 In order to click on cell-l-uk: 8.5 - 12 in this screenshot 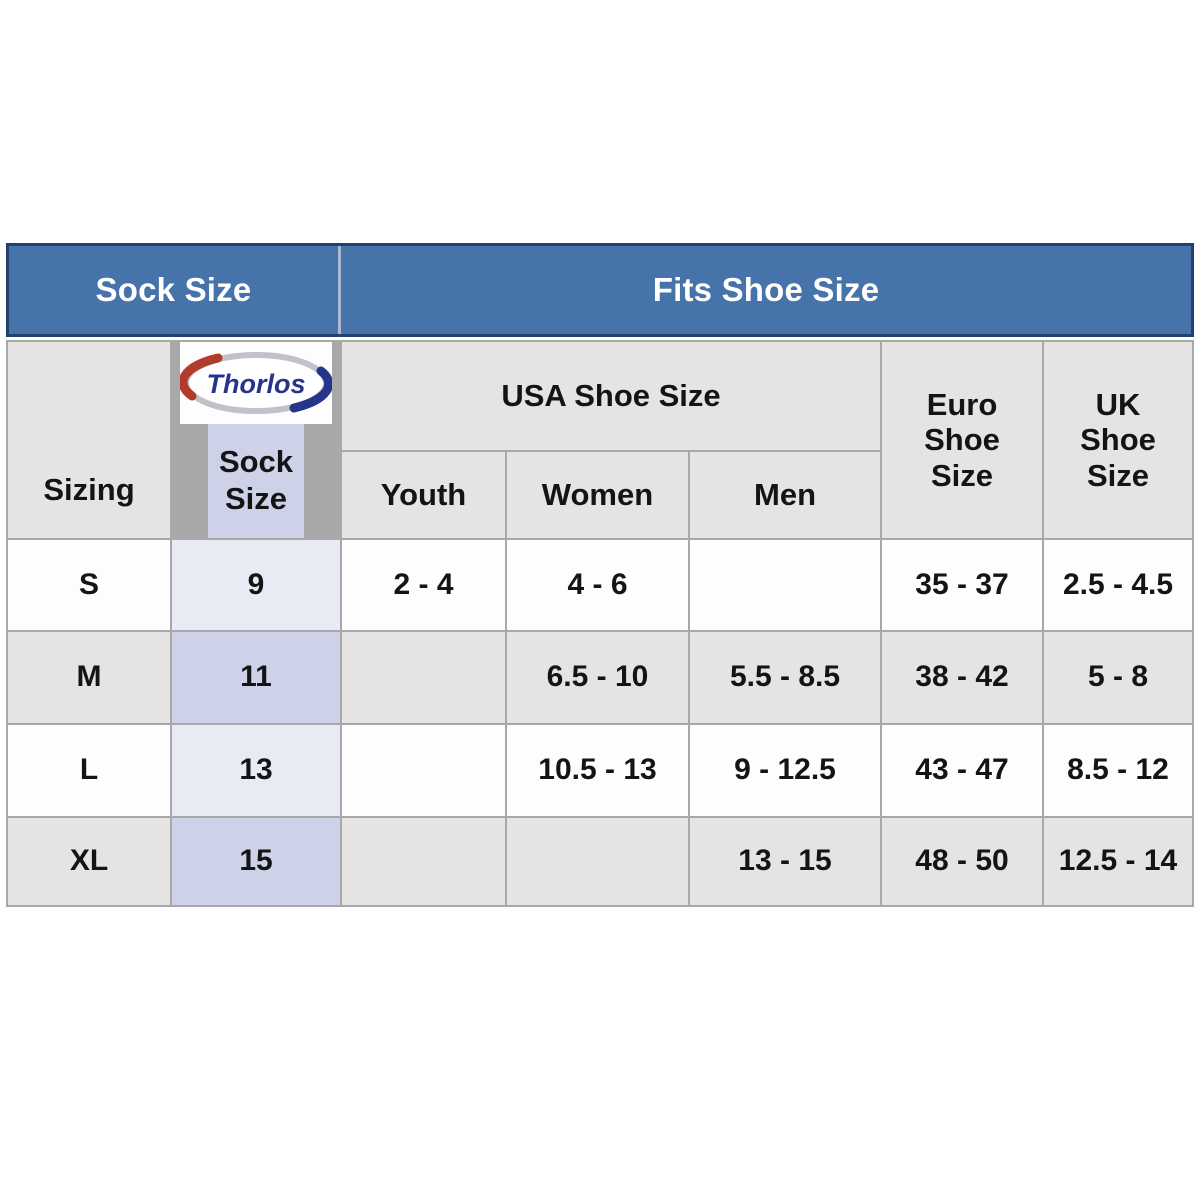, I will do `click(1118, 770)`.